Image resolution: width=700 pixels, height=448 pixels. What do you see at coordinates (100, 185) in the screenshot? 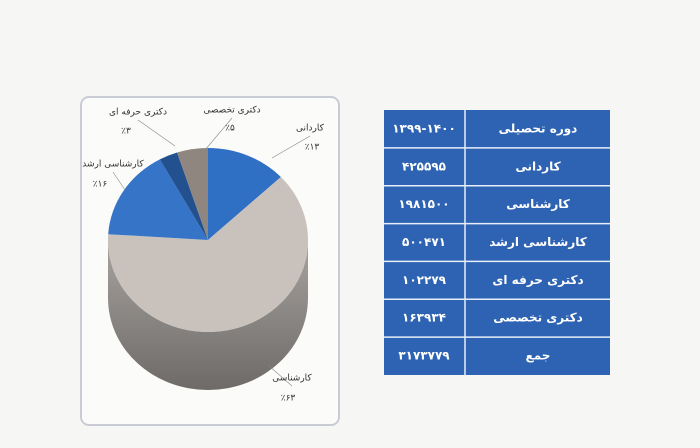
I see `value-label: ٪۱۶` at bounding box center [100, 185].